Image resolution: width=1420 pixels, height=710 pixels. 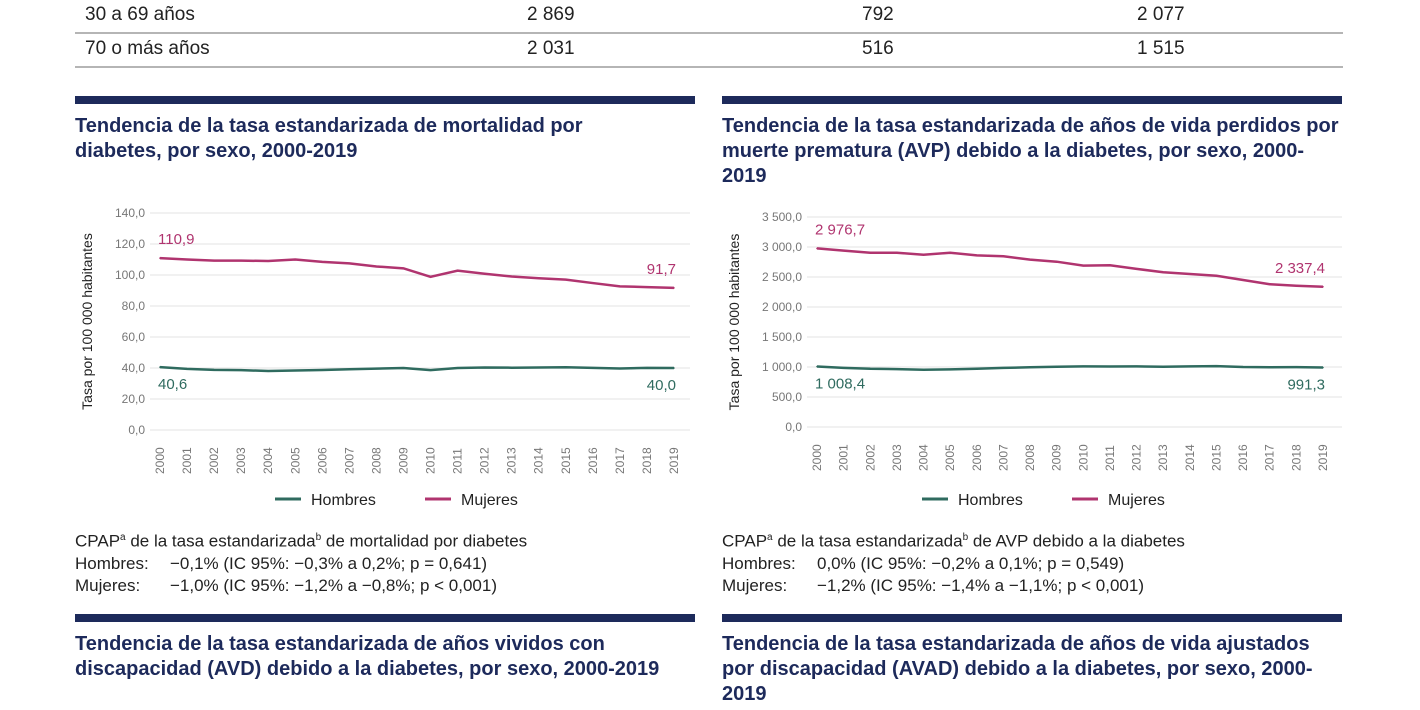 What do you see at coordinates (376, 460) in the screenshot?
I see `x-tick-label: 2008` at bounding box center [376, 460].